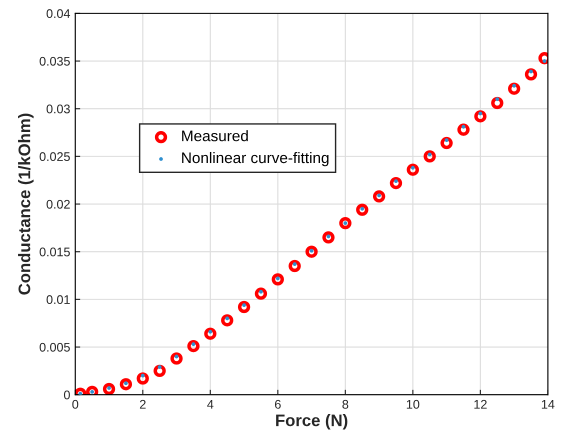 The height and width of the screenshot is (446, 566). Describe the element at coordinates (143, 404) in the screenshot. I see `x-tick-label: 2` at that location.